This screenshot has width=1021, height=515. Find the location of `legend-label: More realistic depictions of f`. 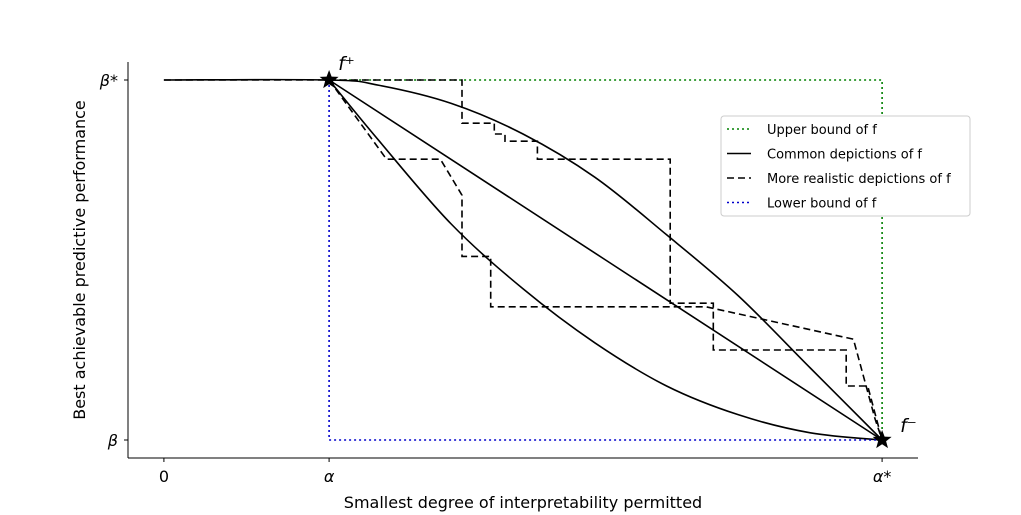

legend-label: More realistic depictions of f is located at coordinates (859, 179).